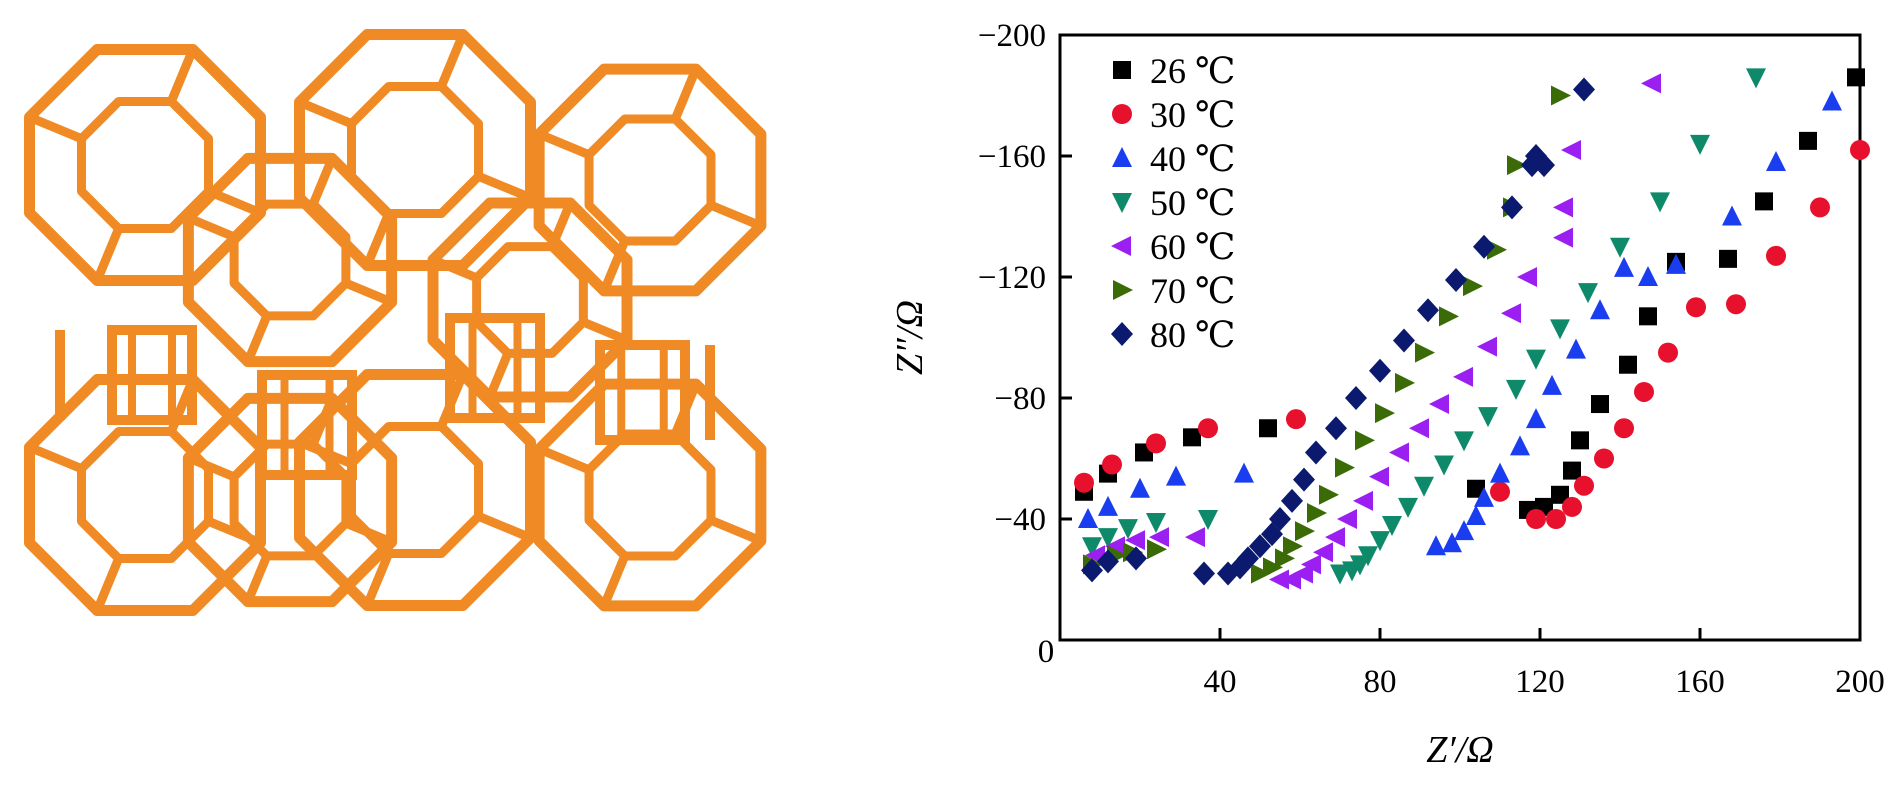 Image resolution: width=1896 pixels, height=792 pixels. I want to click on legend-label: 60 ℃, so click(1192, 247).